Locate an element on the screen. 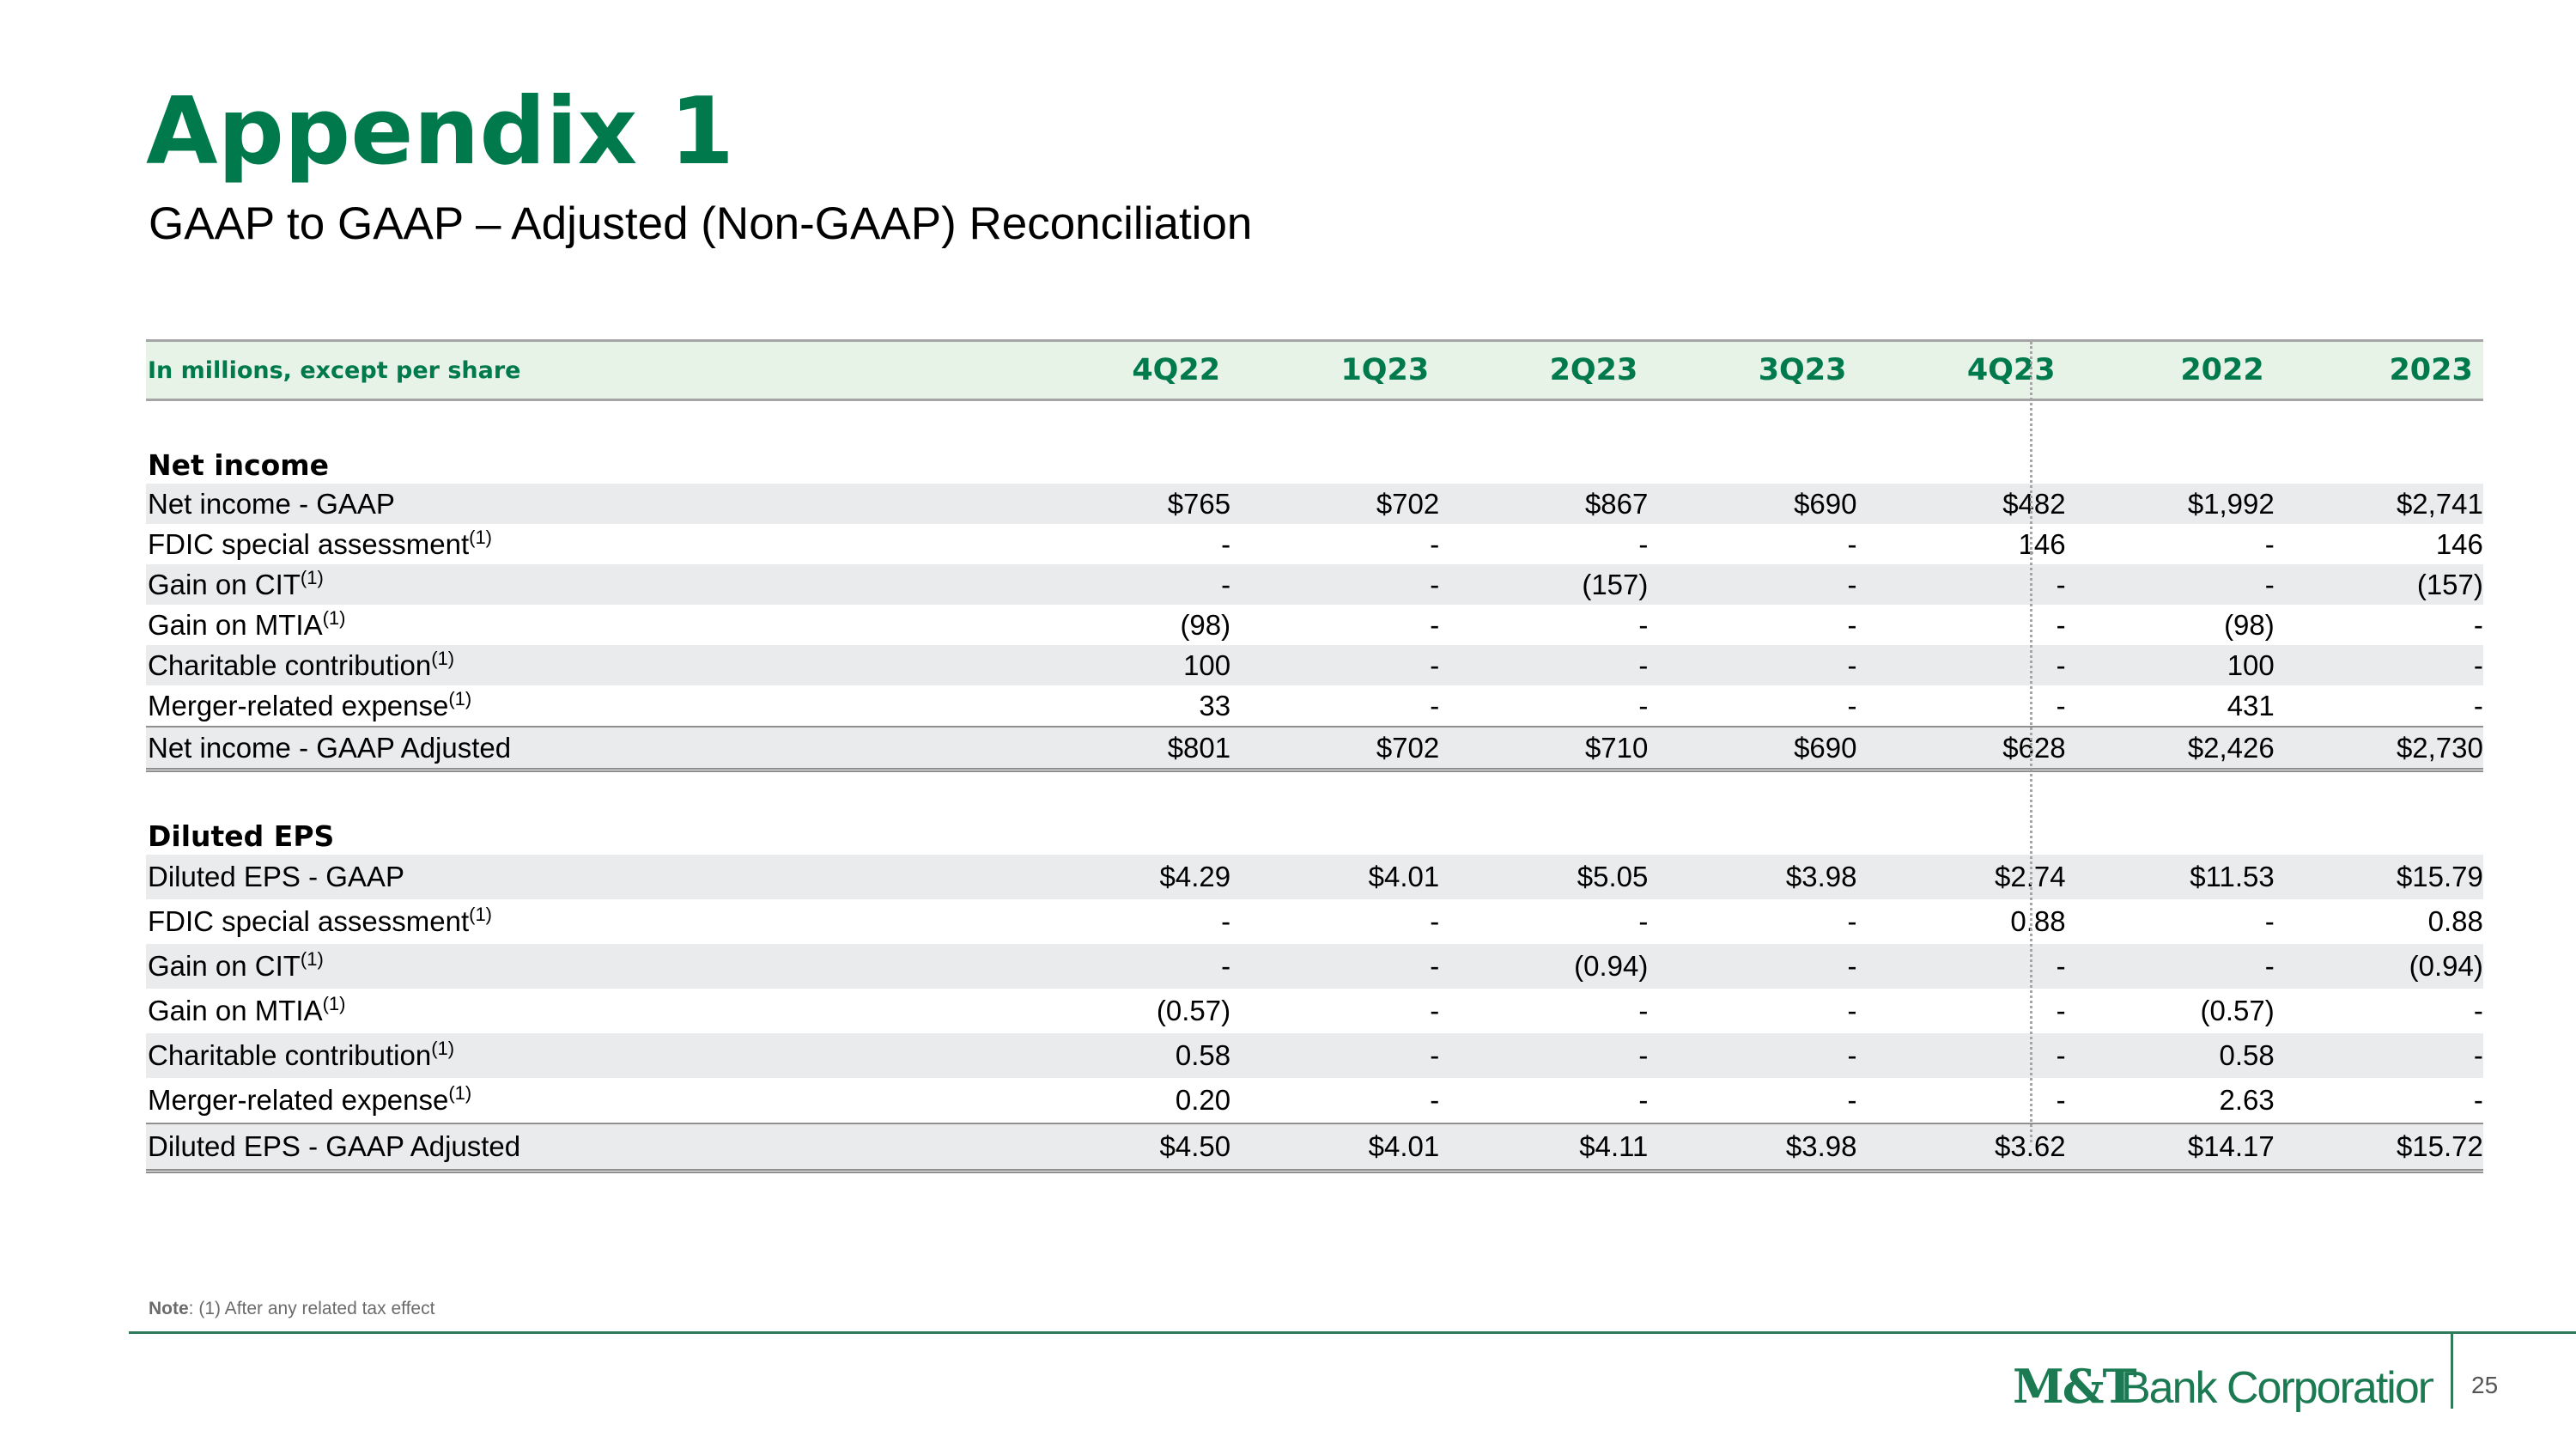 The image size is (2576, 1449). row-label-text: Merger-related expense is located at coordinates (298, 1100).